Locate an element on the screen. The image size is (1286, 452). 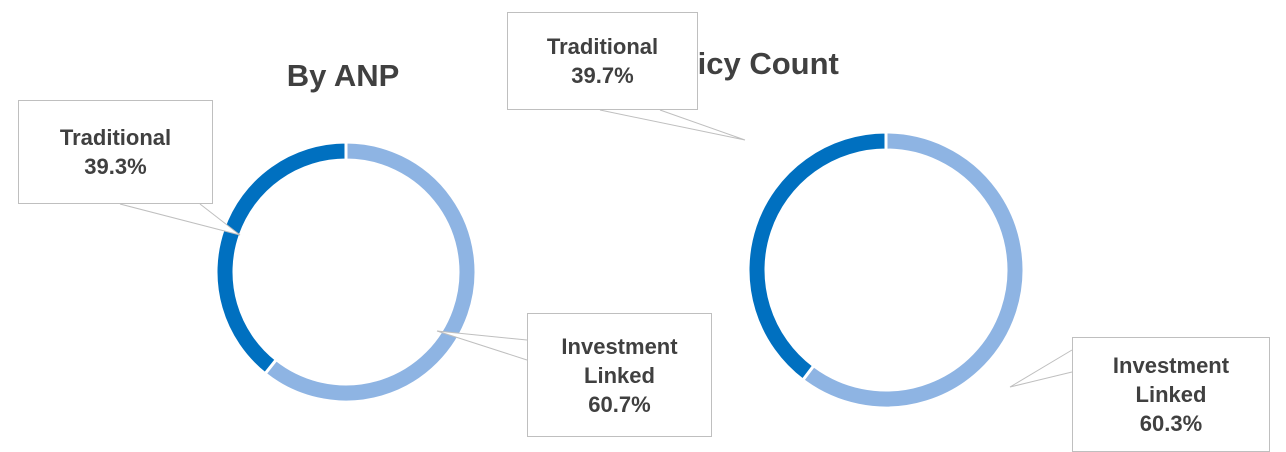
data-label: Investment Linked 60.3% is located at coordinates (1171, 394).